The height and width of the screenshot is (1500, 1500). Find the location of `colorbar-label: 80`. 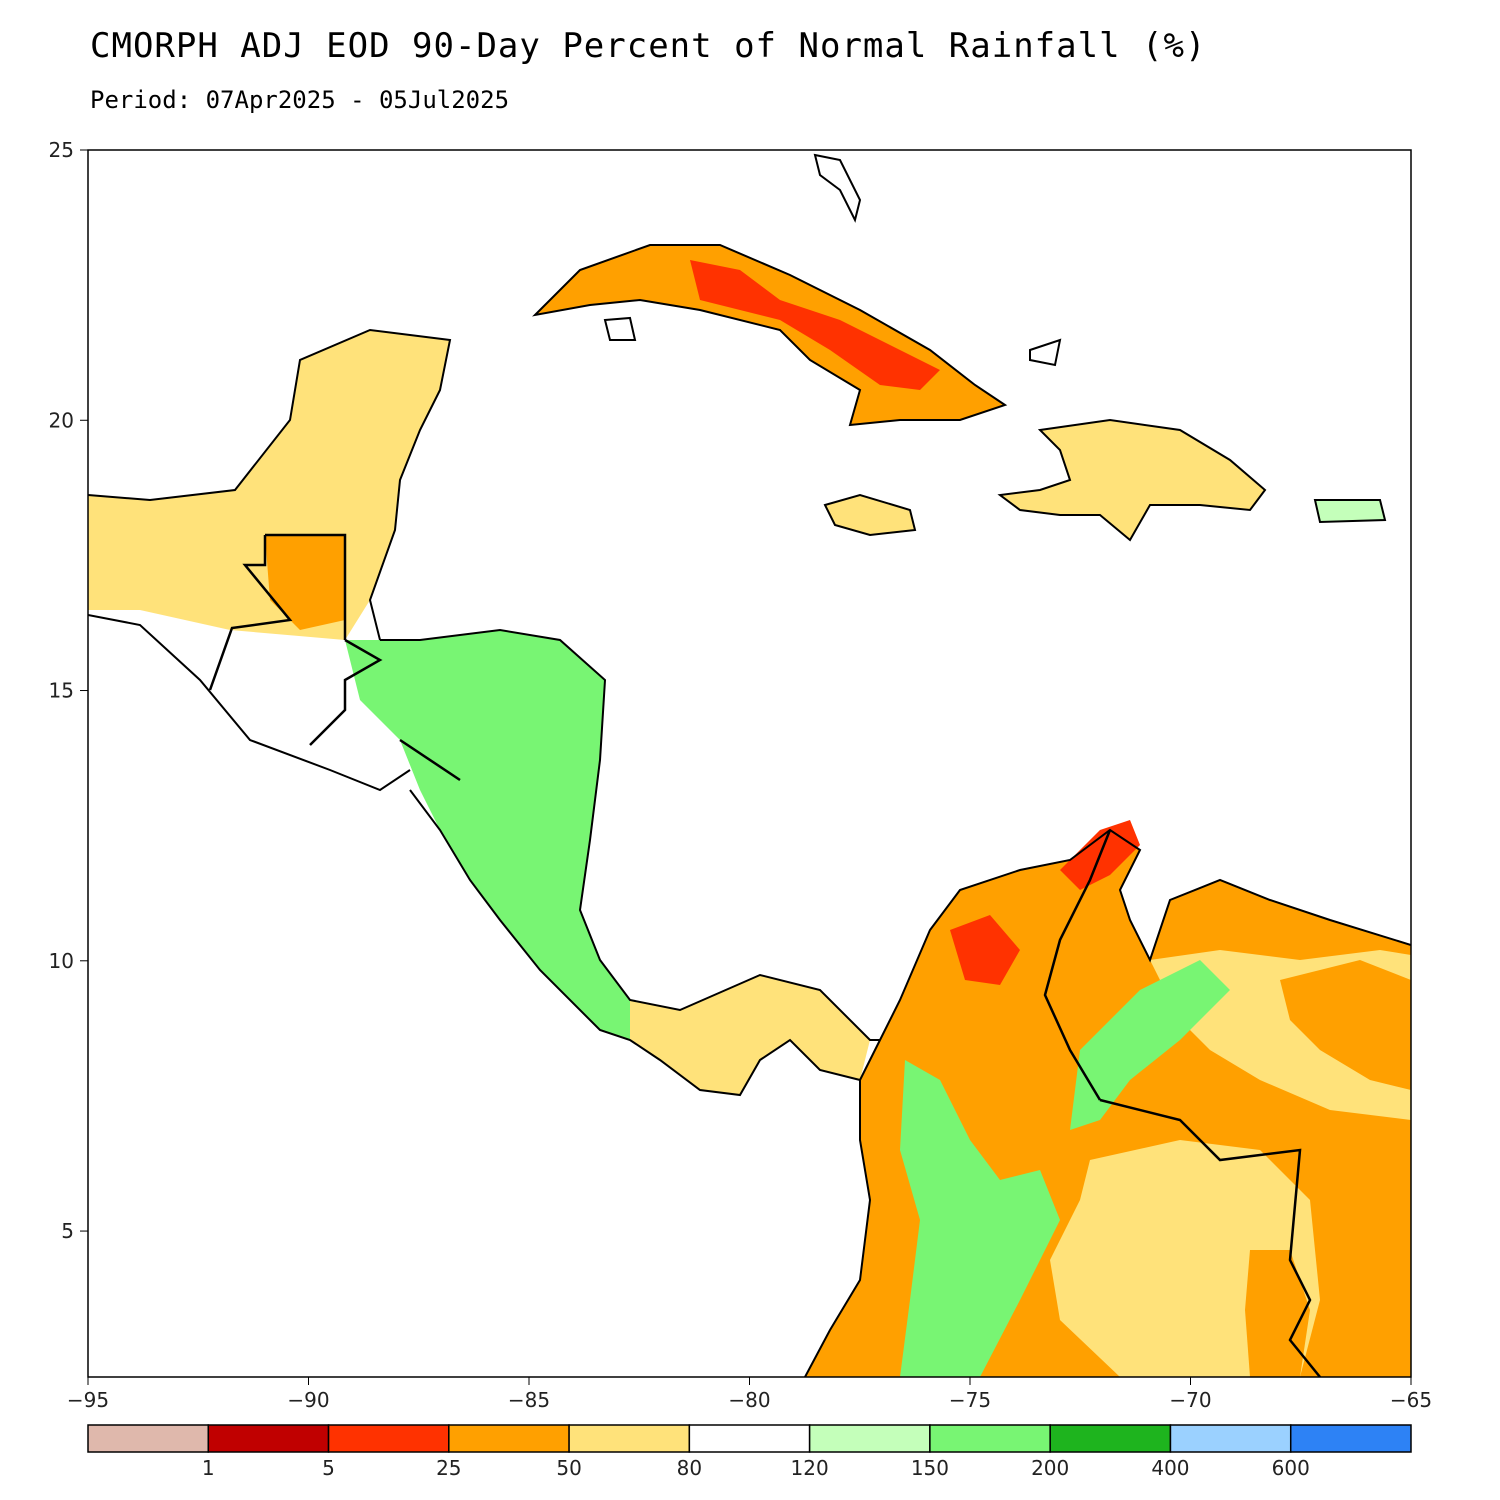

colorbar-label: 80 is located at coordinates (689, 1468).